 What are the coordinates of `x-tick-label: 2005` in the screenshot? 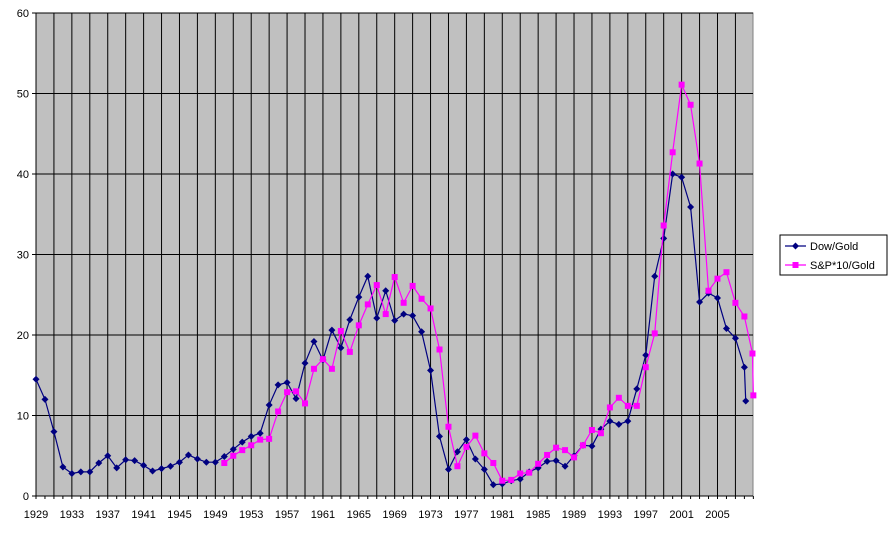 It's located at (717, 515).